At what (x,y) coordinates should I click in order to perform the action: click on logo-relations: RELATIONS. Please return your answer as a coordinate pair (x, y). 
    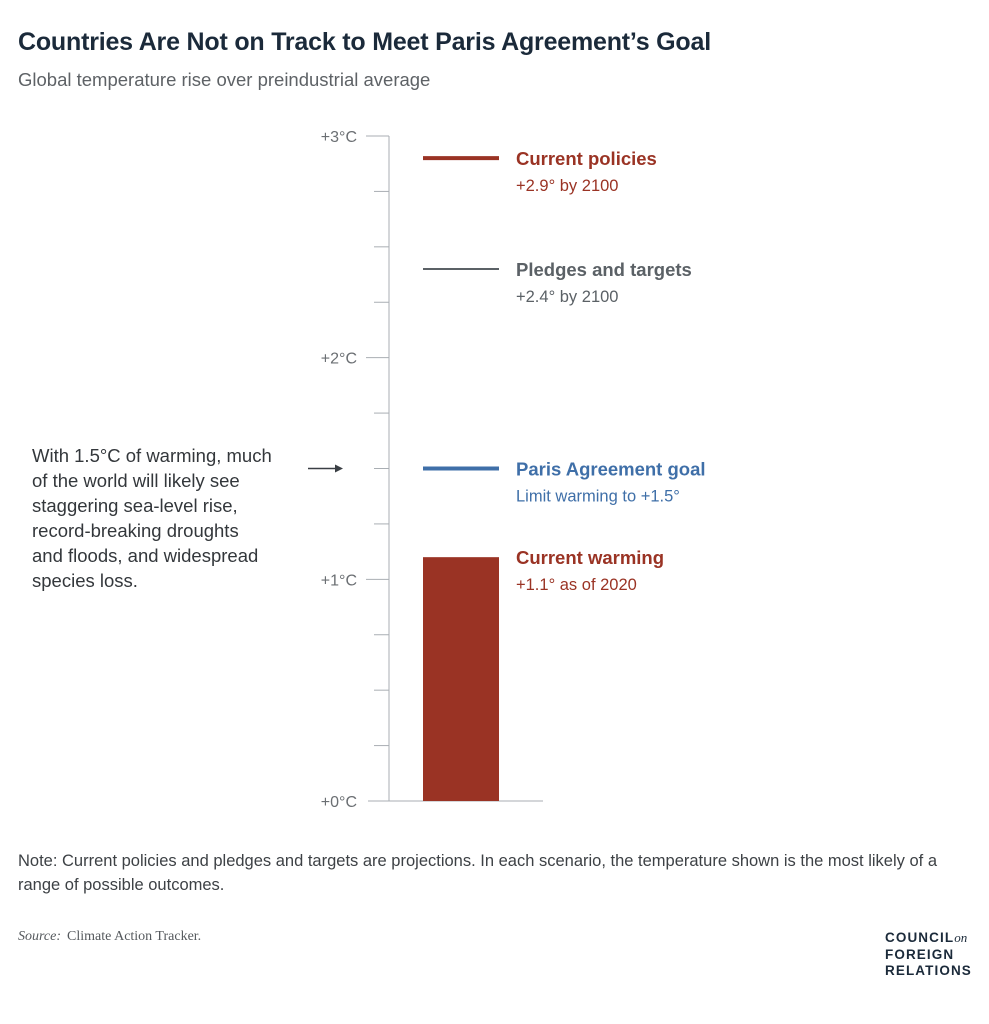
    Looking at the image, I should click on (928, 970).